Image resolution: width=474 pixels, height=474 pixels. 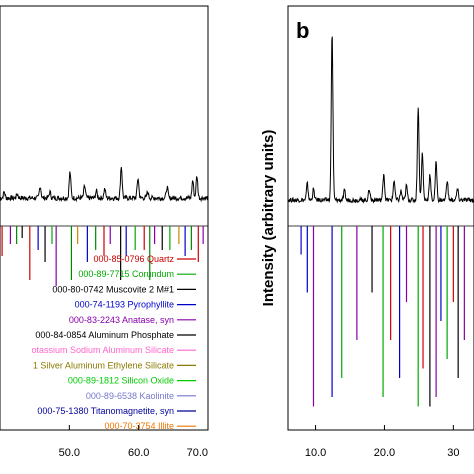 I want to click on panel-b-y-axis-label: Intensity (arbitrary units), so click(x=268, y=218).